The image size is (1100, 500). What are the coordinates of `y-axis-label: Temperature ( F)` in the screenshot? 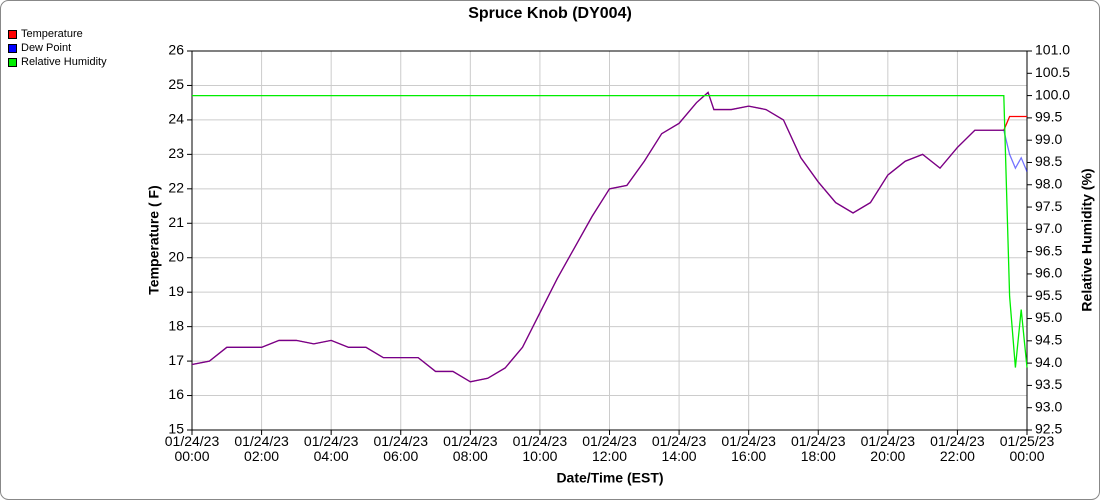 It's located at (154, 239).